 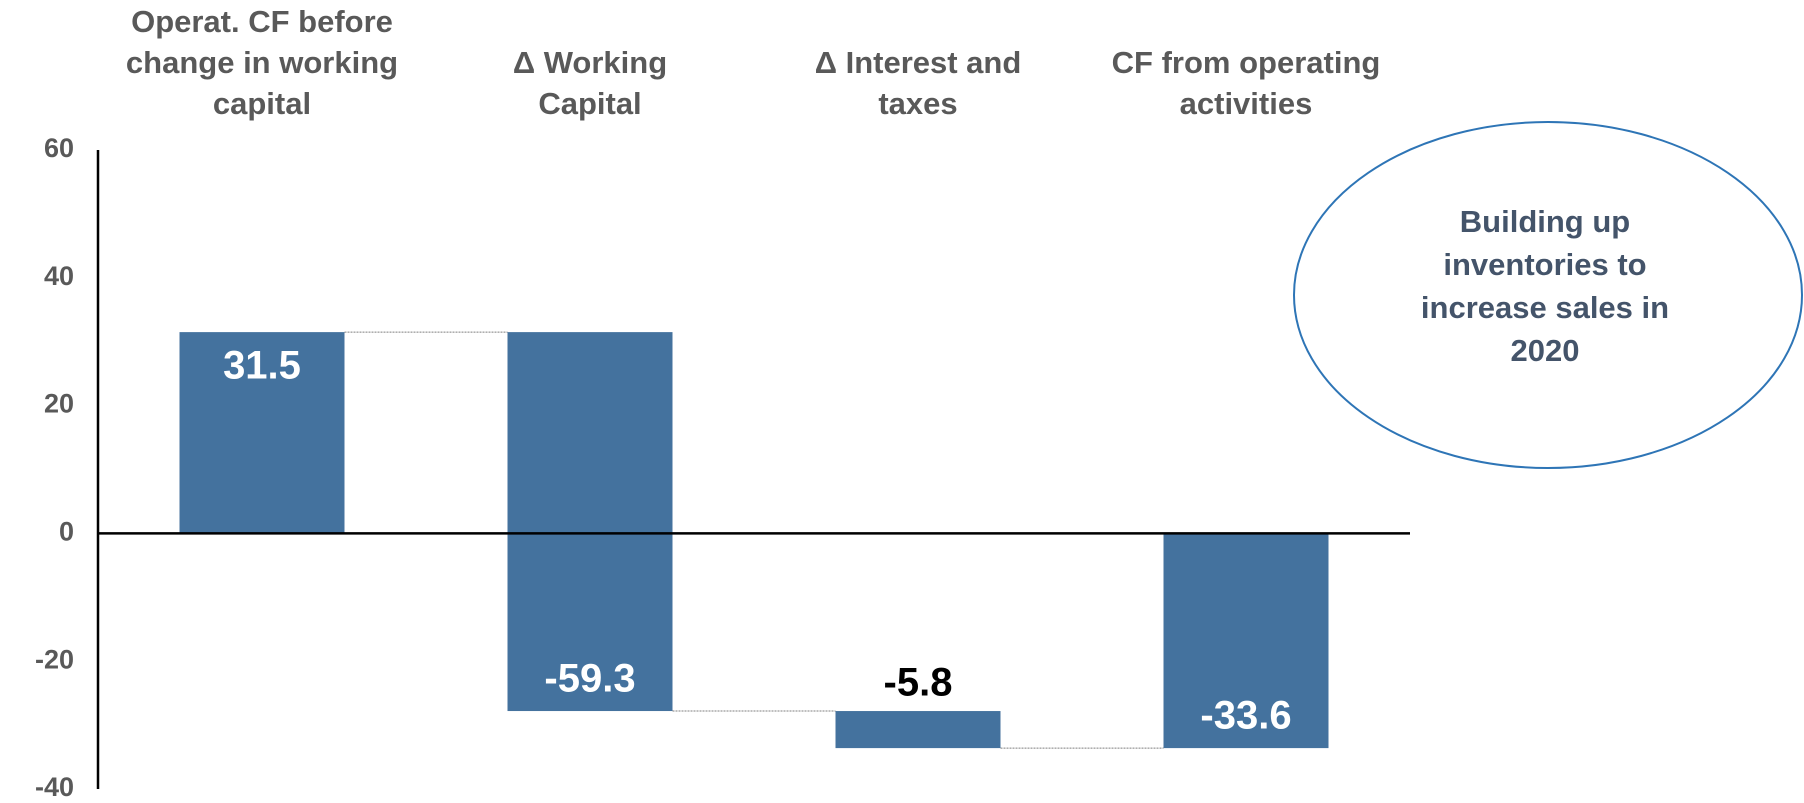 What do you see at coordinates (66, 532) in the screenshot?
I see `y-tick-label: 0` at bounding box center [66, 532].